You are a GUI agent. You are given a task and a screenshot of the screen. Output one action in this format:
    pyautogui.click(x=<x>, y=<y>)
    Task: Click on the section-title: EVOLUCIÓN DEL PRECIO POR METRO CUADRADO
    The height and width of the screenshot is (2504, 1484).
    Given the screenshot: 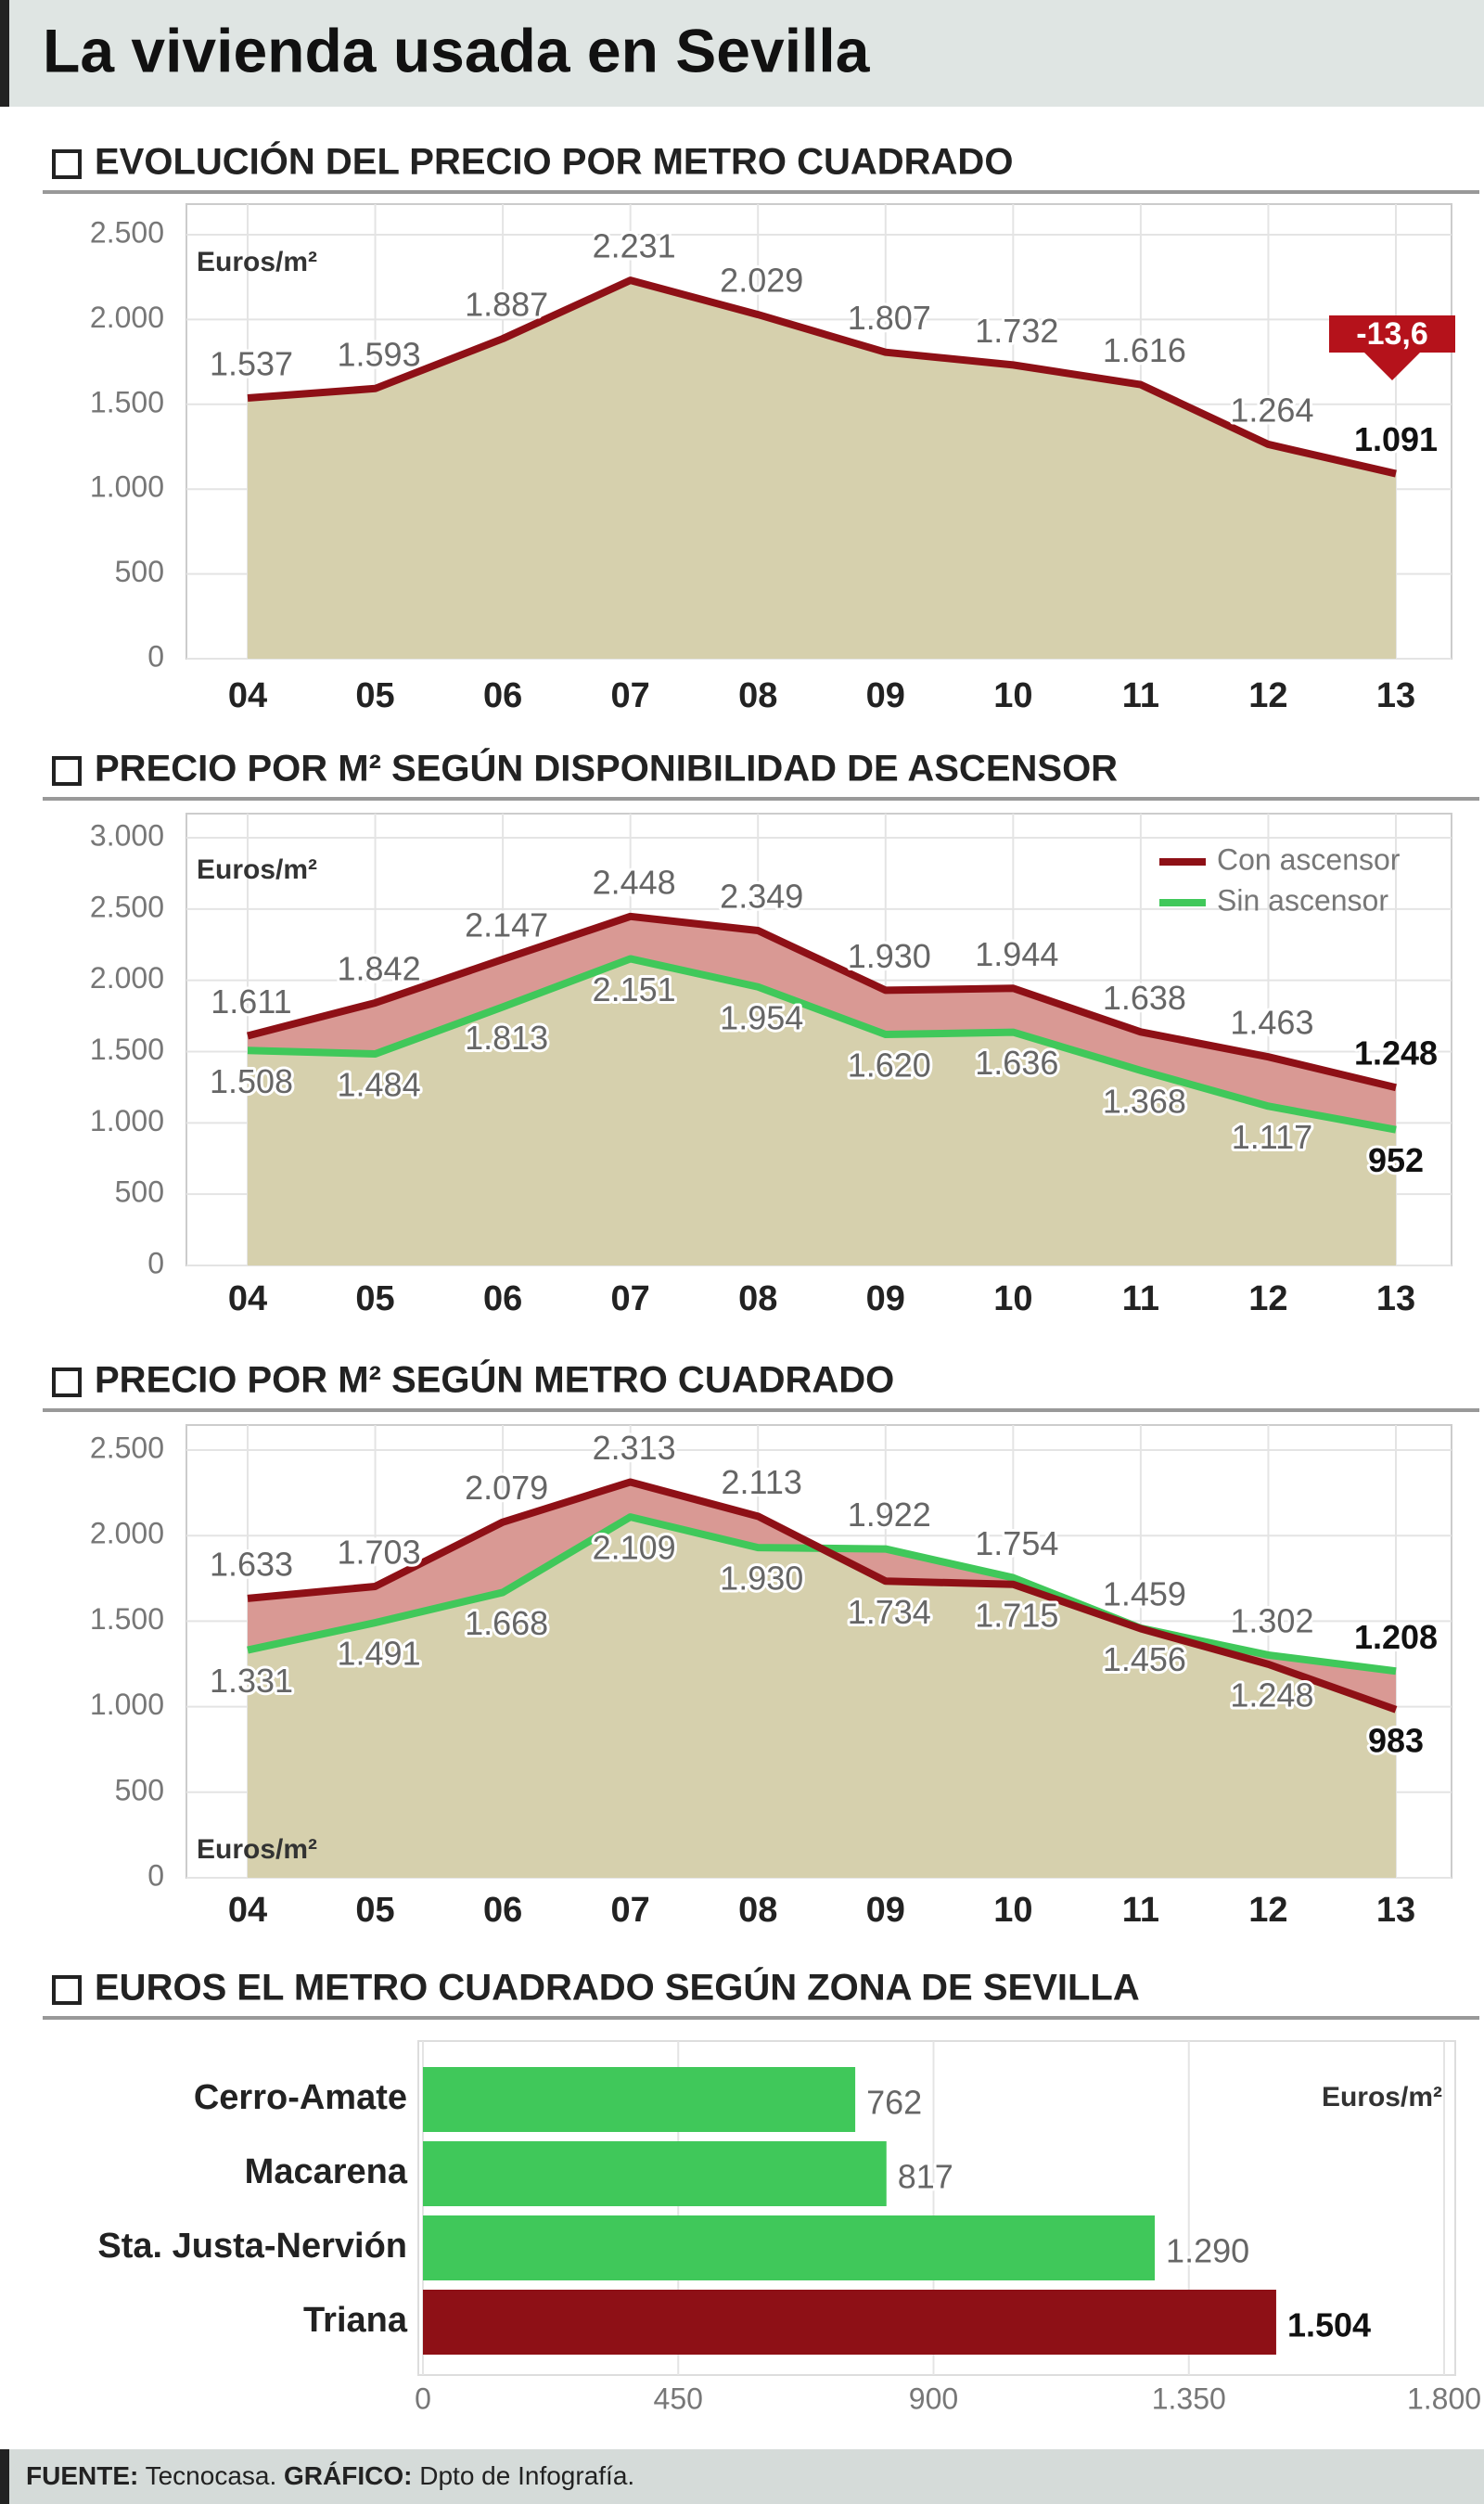 What is the action you would take?
    pyautogui.click(x=554, y=161)
    